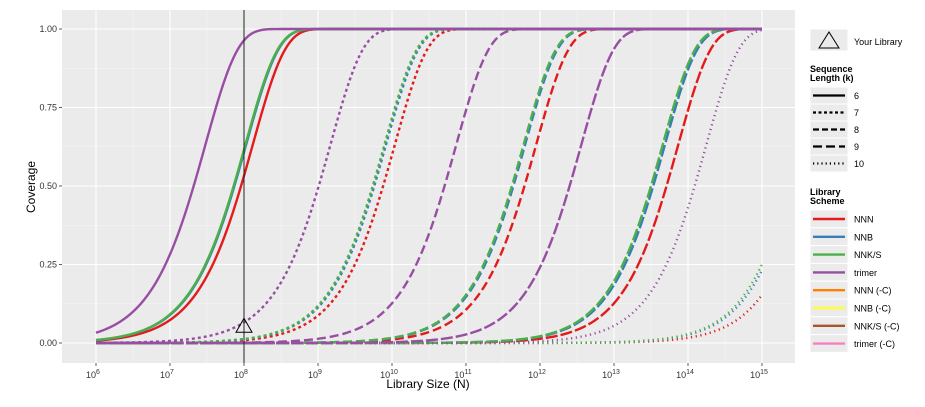  What do you see at coordinates (31, 187) in the screenshot?
I see `y-axis-title: Coverage` at bounding box center [31, 187].